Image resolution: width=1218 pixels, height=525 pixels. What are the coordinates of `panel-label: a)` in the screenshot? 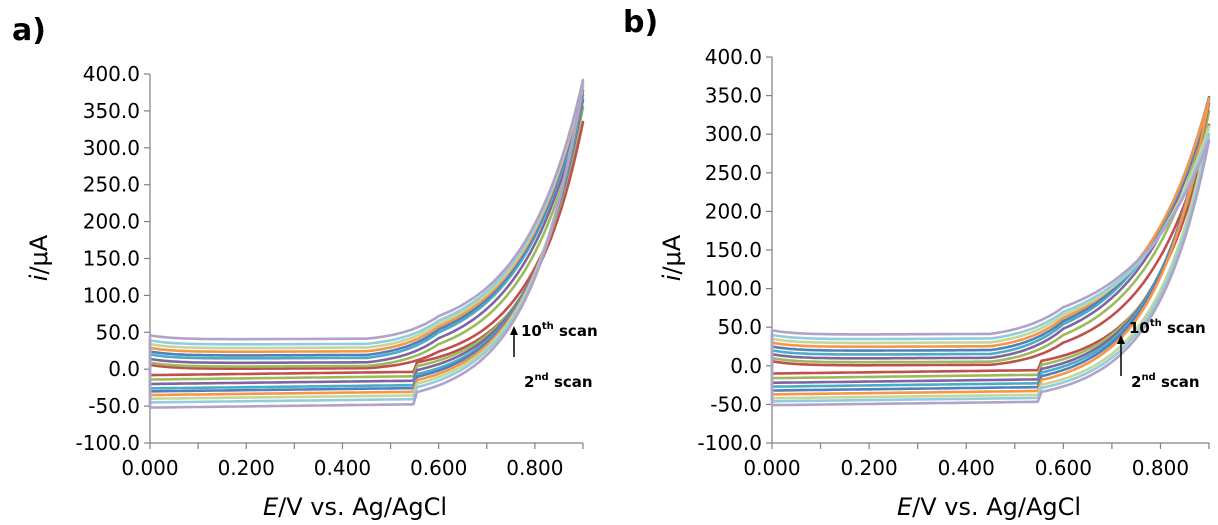 It's located at (29, 30).